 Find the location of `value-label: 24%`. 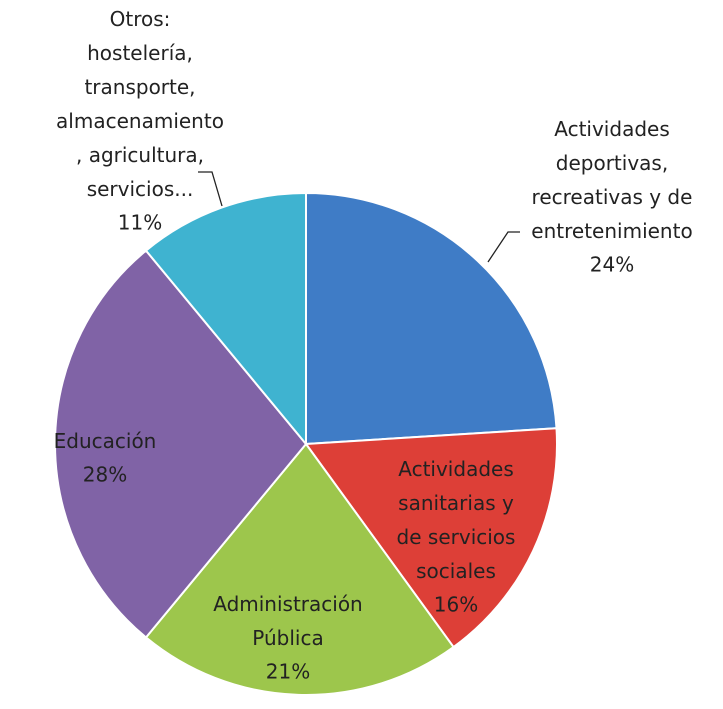

value-label: 24% is located at coordinates (612, 265).